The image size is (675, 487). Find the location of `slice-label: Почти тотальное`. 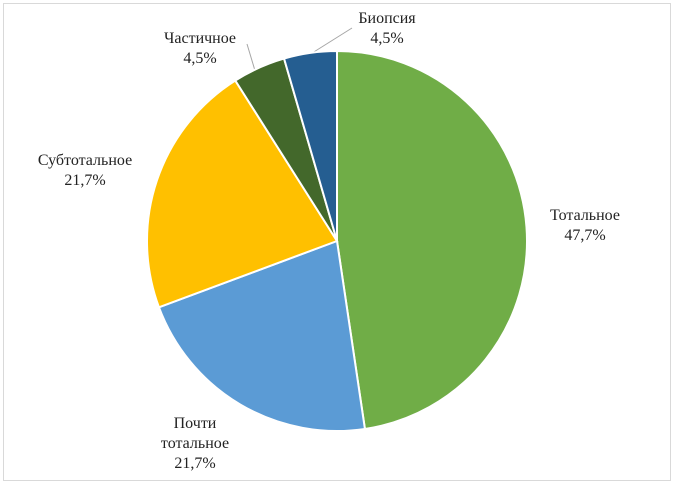

slice-label: Почти тотальное is located at coordinates (195, 433).